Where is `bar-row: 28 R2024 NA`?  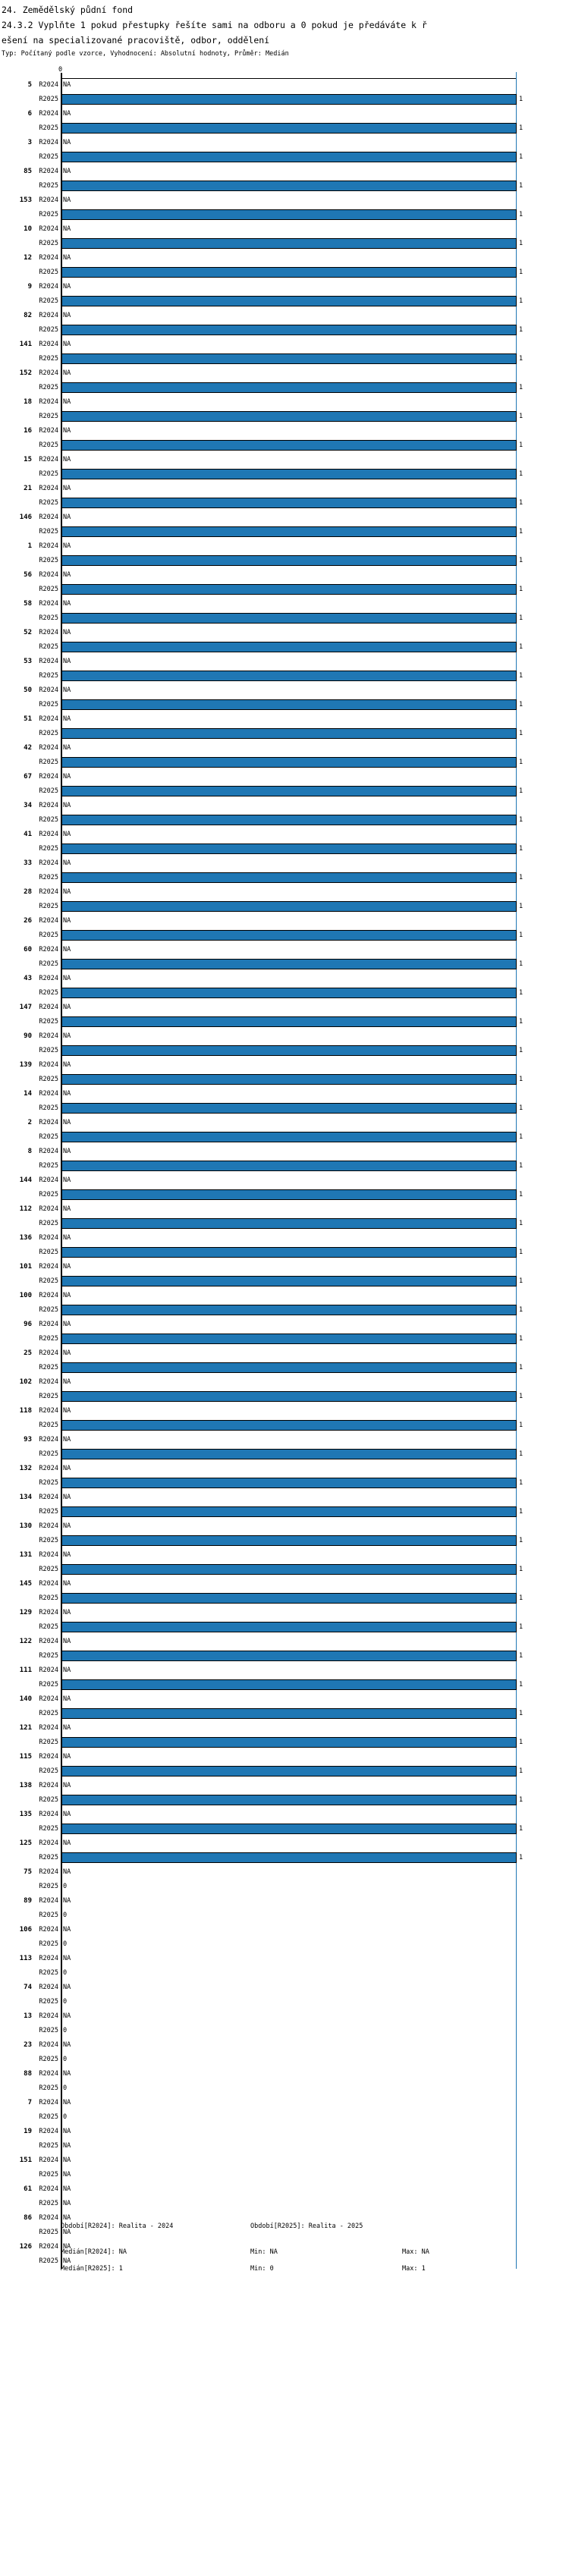 bar-row: 28 R2024 NA is located at coordinates (284, 892).